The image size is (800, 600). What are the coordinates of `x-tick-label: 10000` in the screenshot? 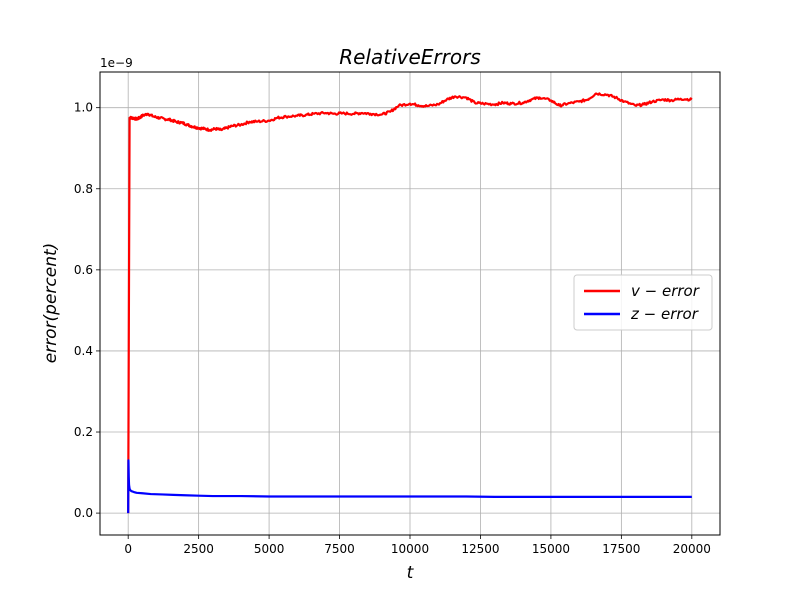 It's located at (410, 549).